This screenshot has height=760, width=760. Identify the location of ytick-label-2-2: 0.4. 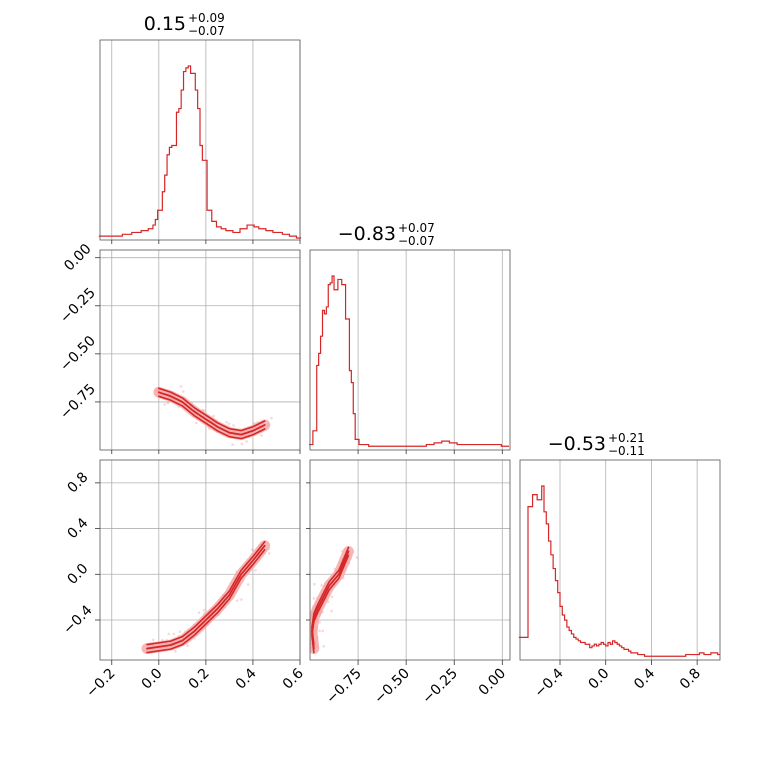
(77, 528).